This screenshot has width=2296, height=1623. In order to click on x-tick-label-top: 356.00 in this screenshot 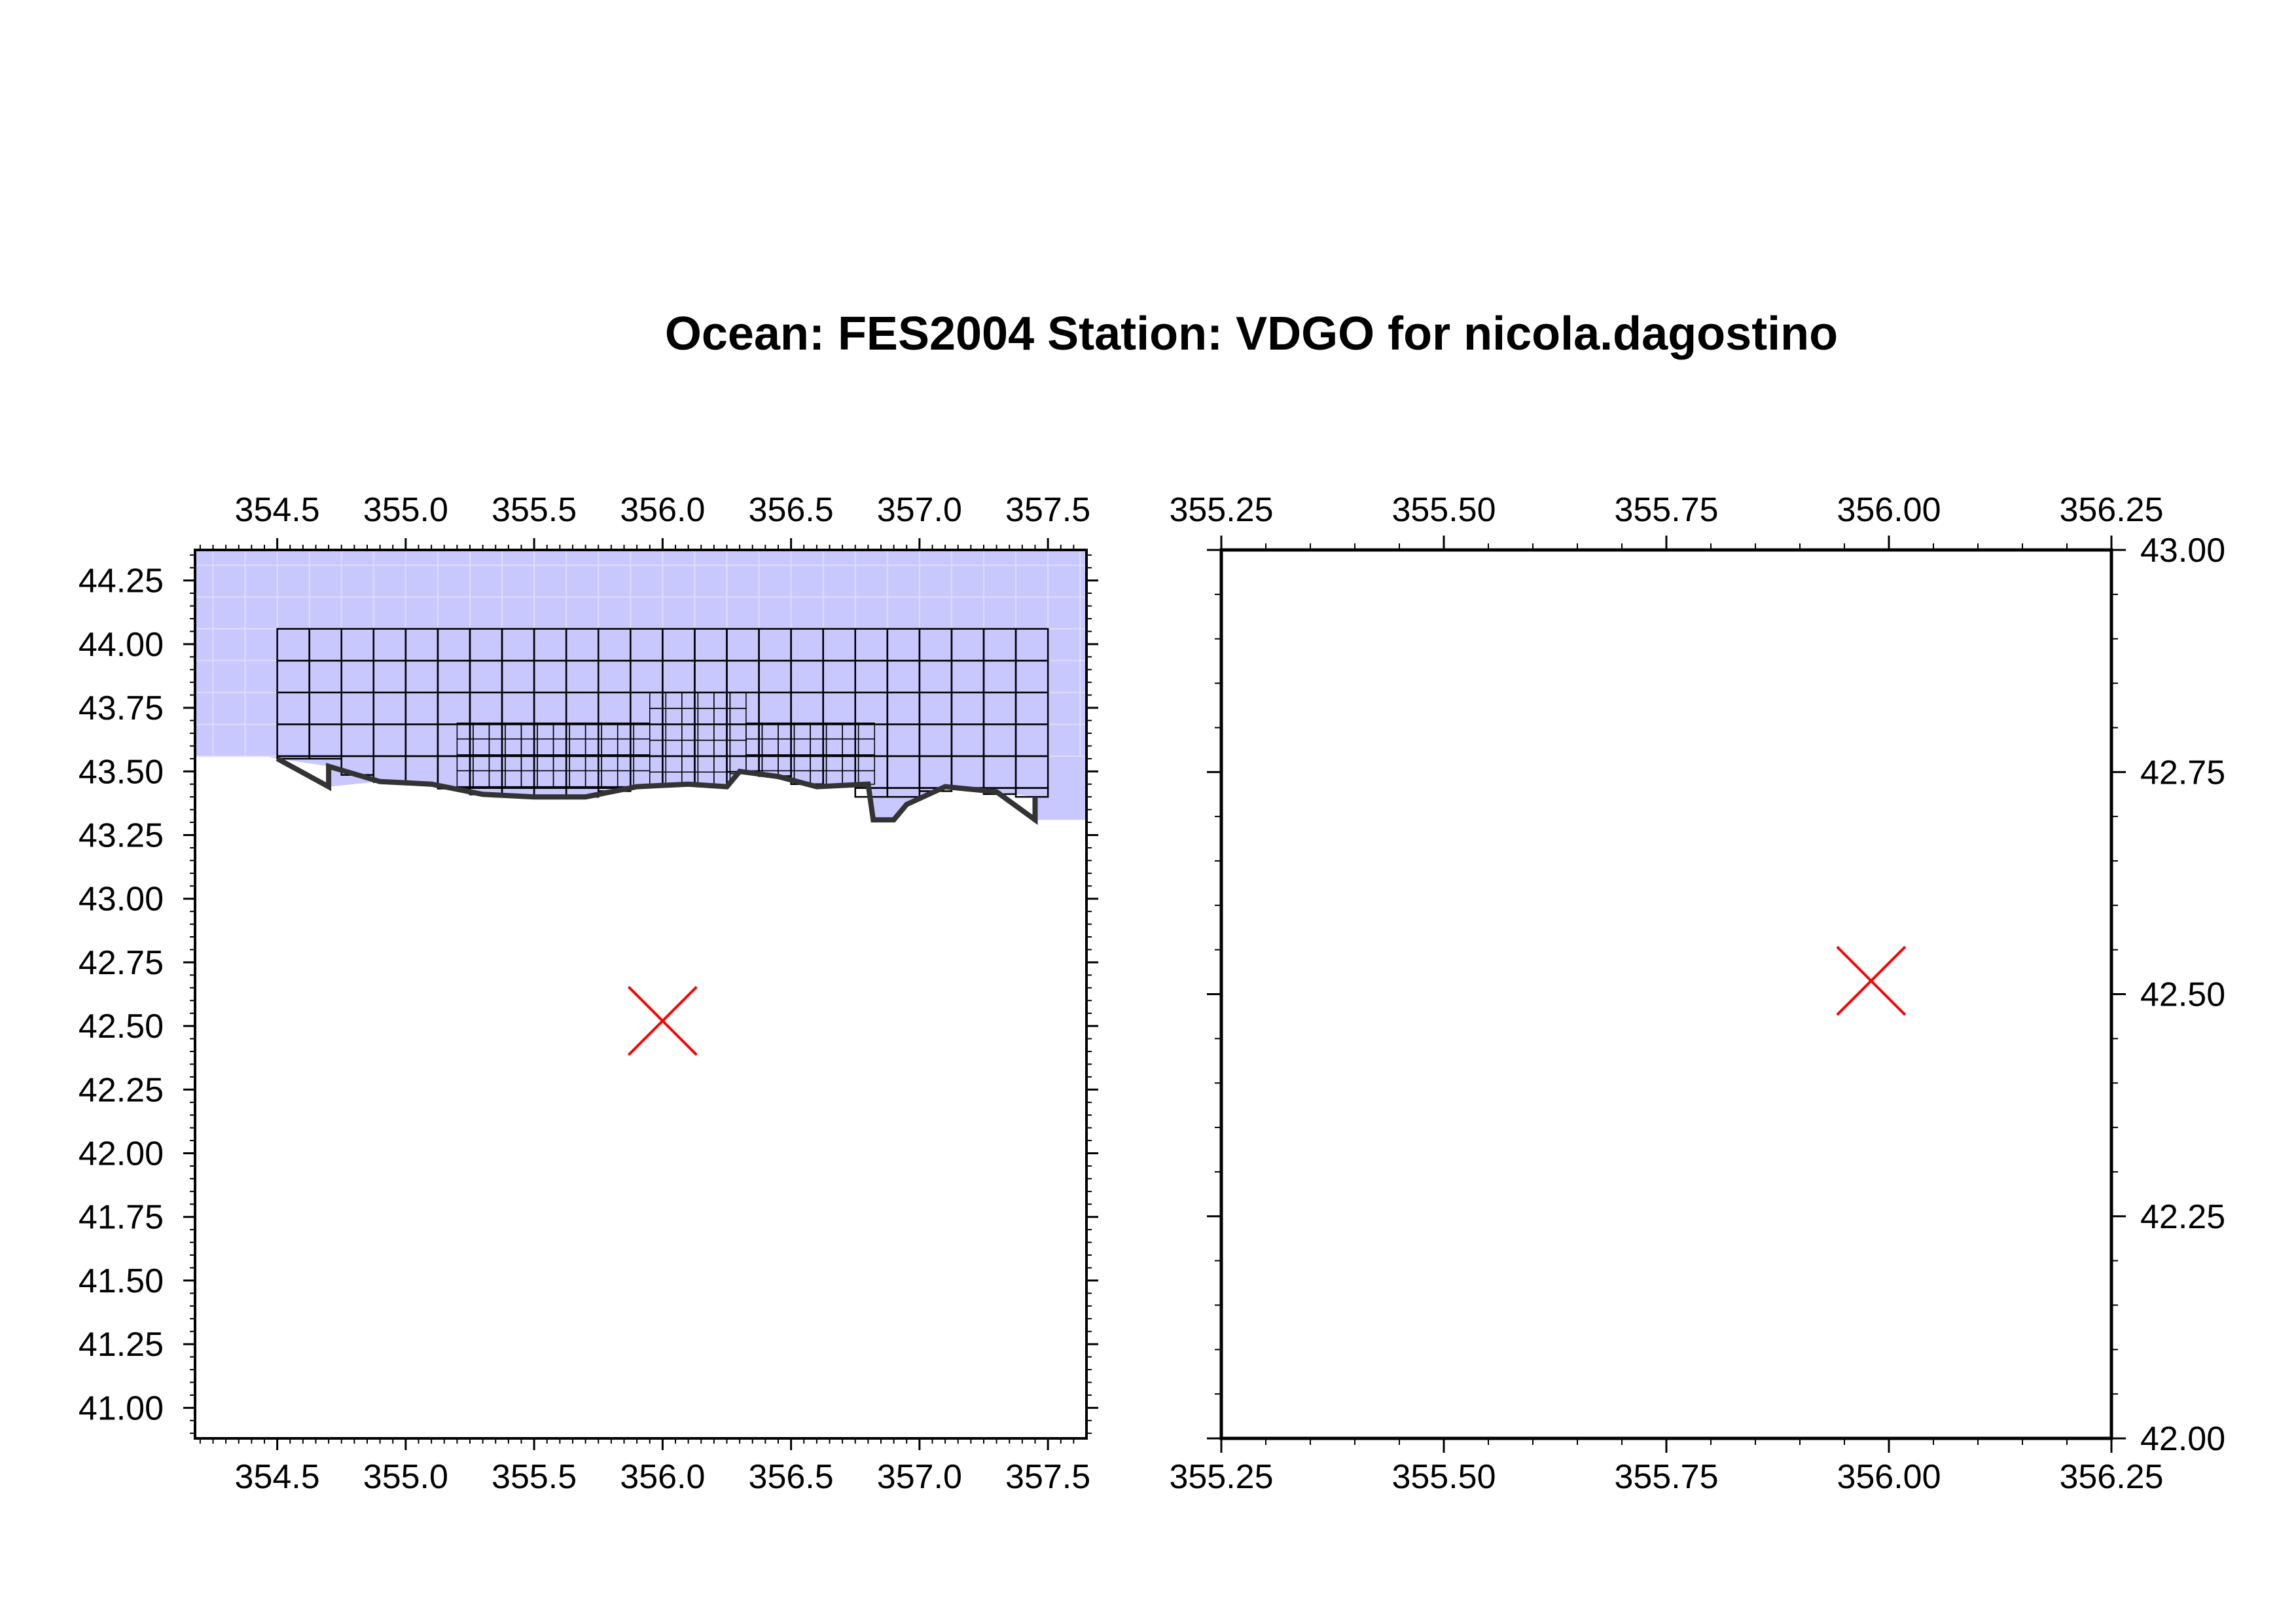, I will do `click(1889, 510)`.